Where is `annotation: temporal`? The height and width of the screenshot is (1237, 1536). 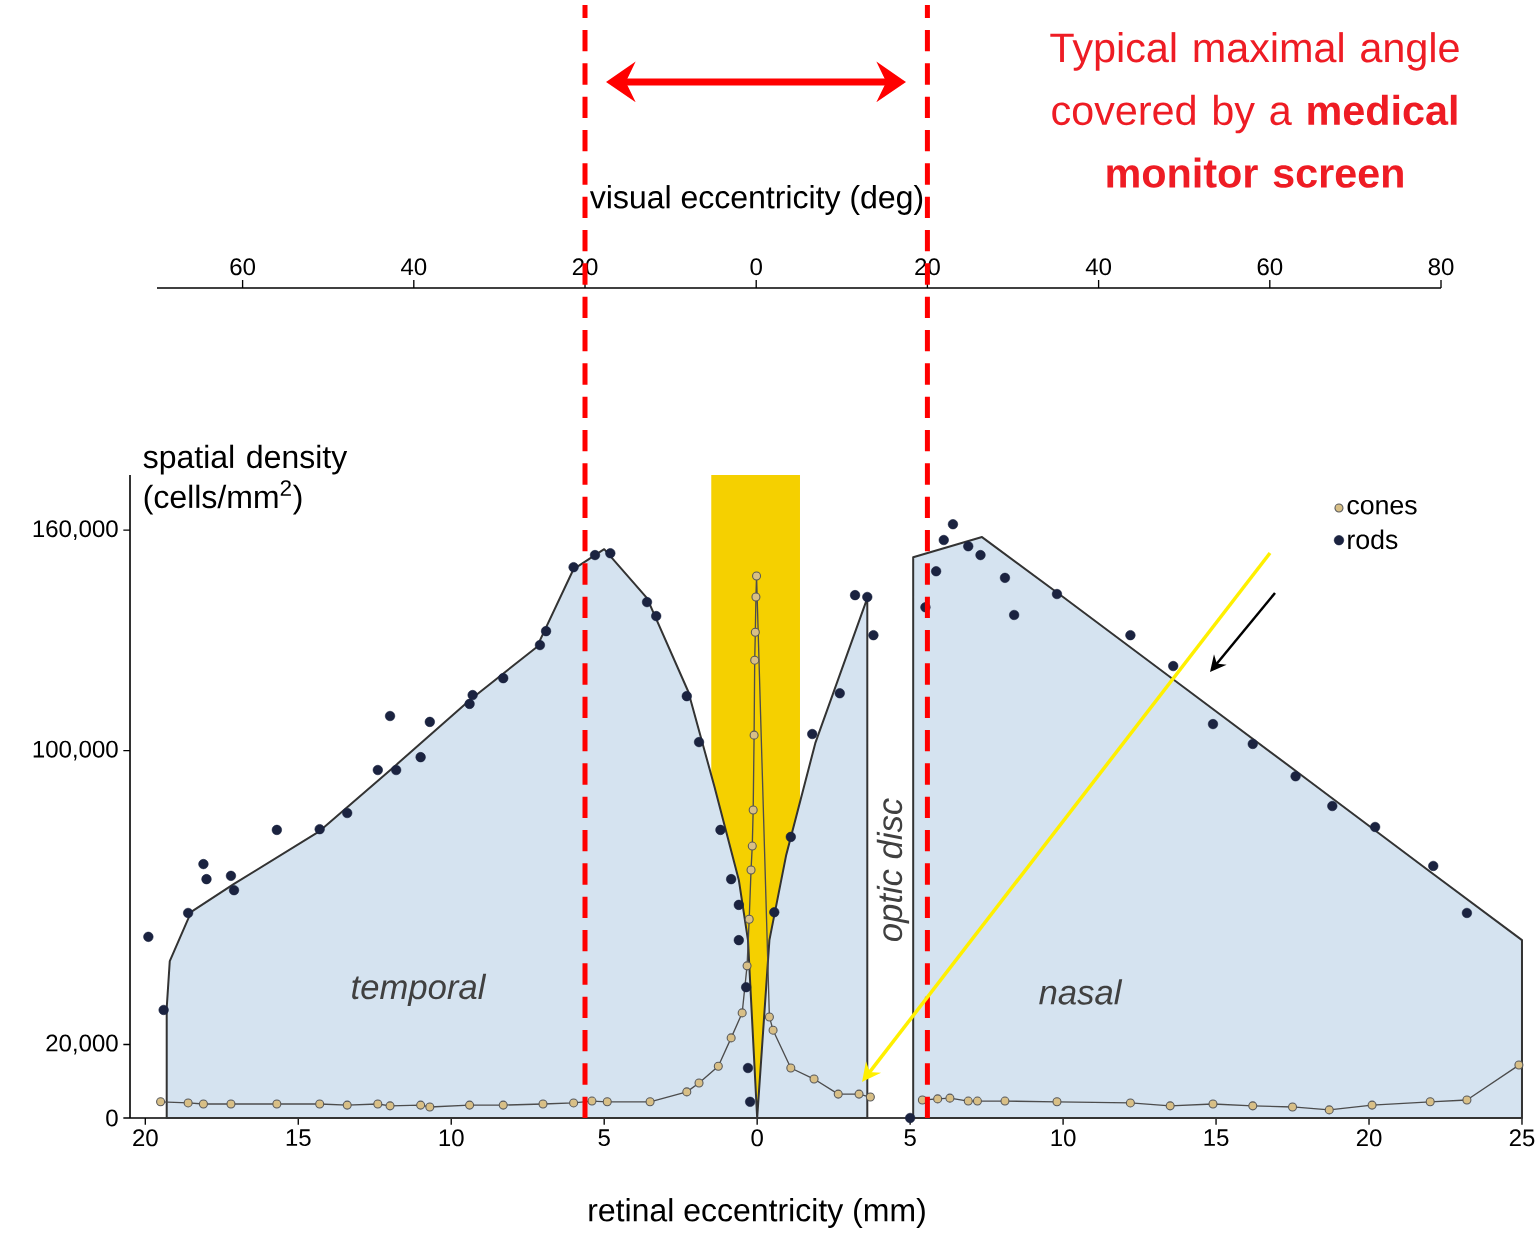
annotation: temporal is located at coordinates (419, 990).